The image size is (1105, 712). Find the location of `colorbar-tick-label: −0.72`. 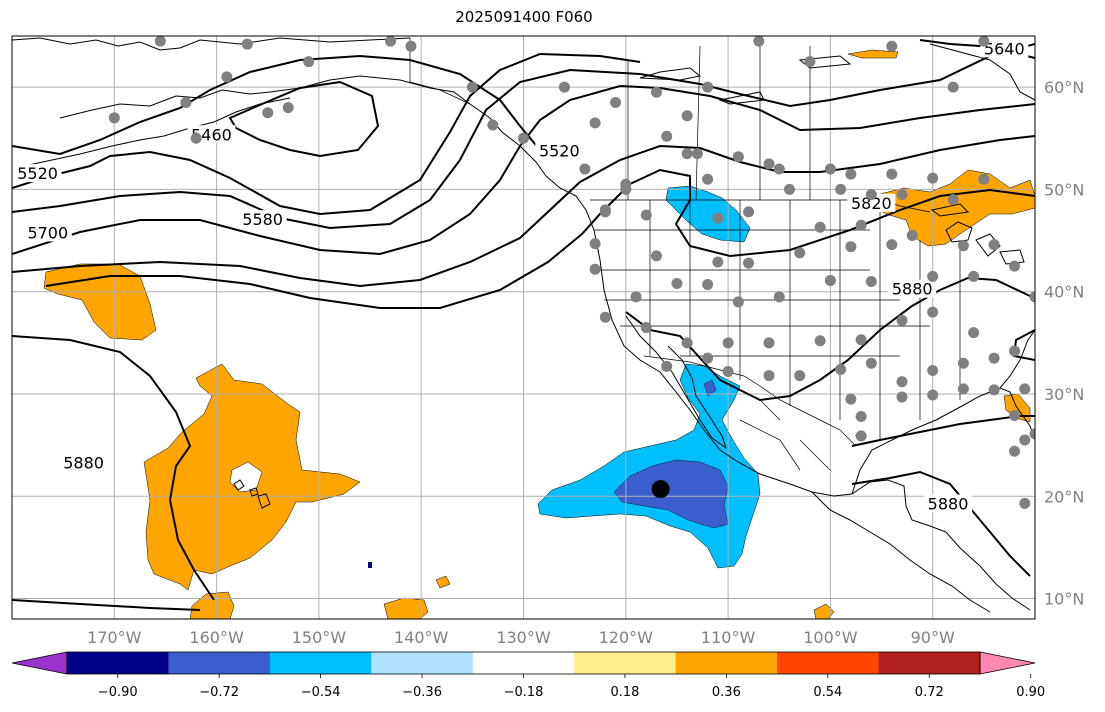

colorbar-tick-label: −0.72 is located at coordinates (219, 692).